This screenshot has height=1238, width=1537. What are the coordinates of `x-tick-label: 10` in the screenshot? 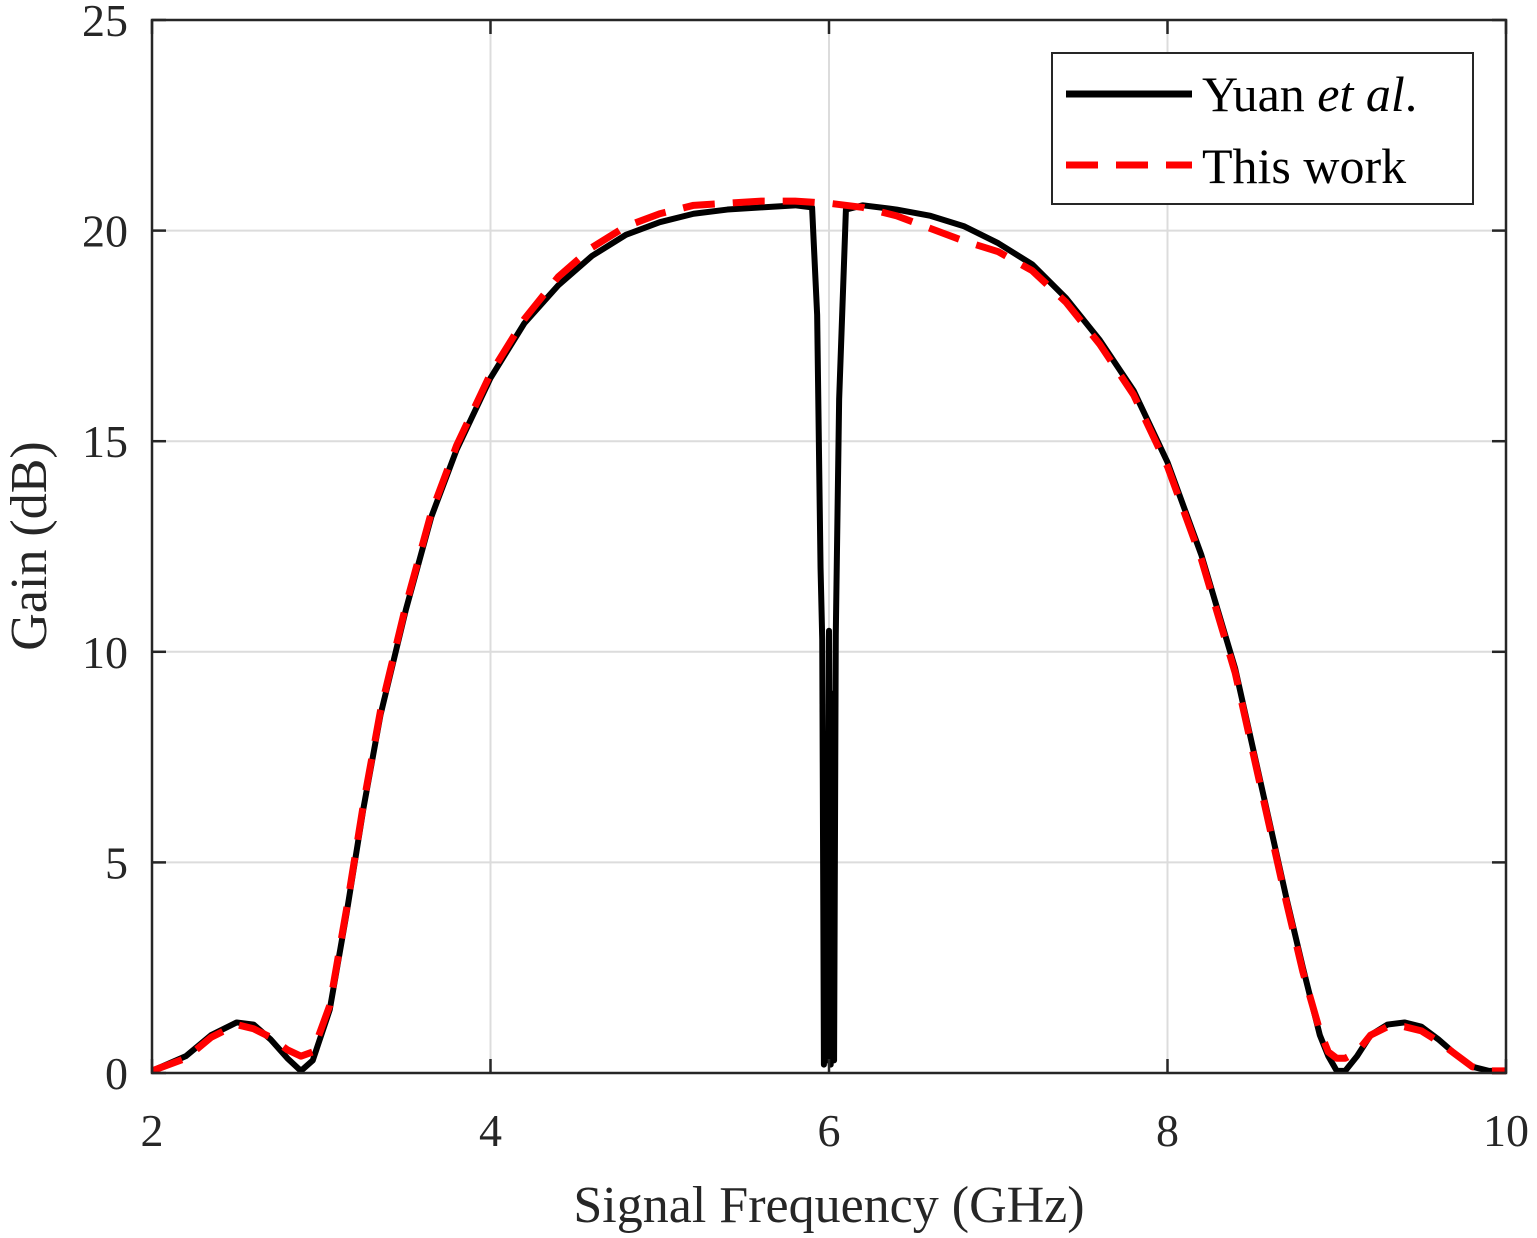 It's located at (1506, 1130).